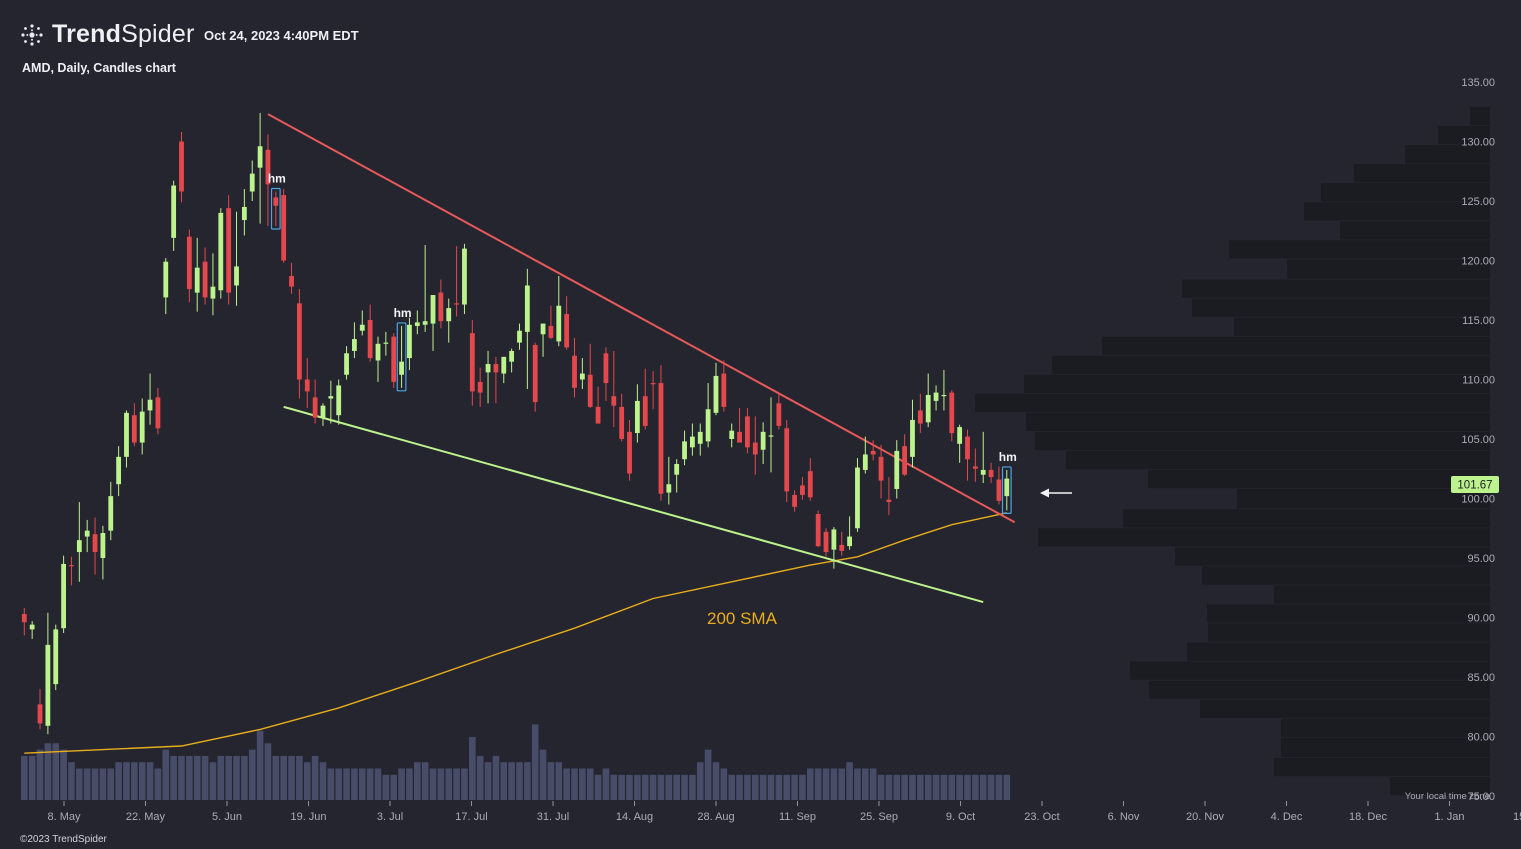  I want to click on trendspider-logo: TrendSpider, so click(106, 34).